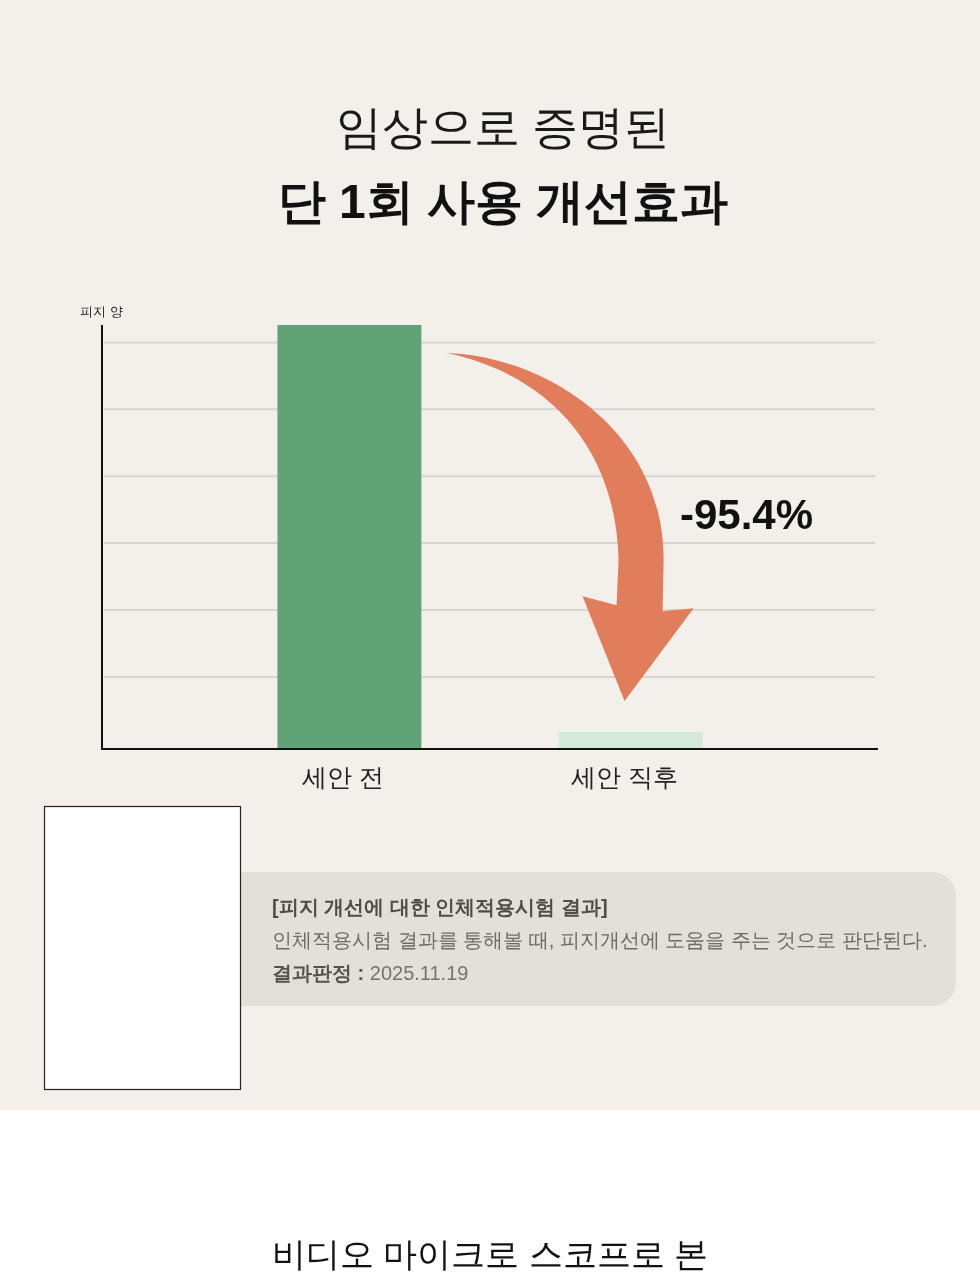 The height and width of the screenshot is (1280, 980). Describe the element at coordinates (370, 973) in the screenshot. I see `annotation: 결과판정 : 2025.11.19` at that location.